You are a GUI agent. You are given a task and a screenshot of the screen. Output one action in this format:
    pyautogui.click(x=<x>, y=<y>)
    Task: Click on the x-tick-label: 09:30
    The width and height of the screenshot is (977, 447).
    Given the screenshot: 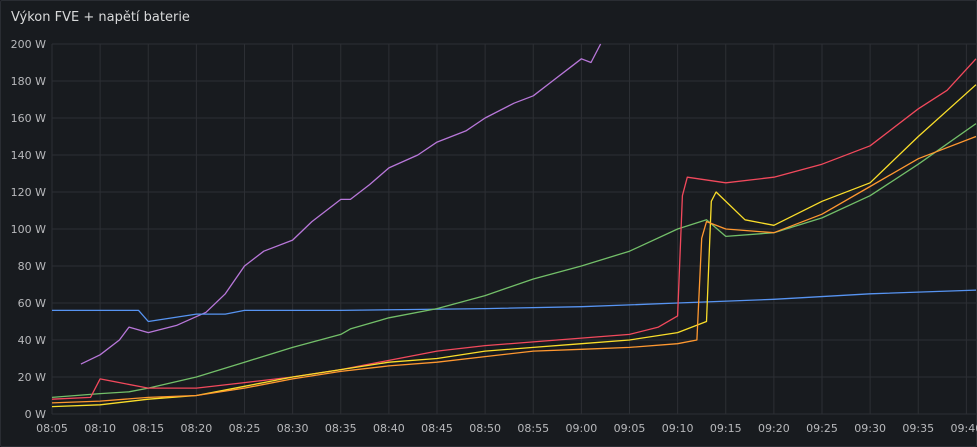 What is the action you would take?
    pyautogui.click(x=870, y=428)
    